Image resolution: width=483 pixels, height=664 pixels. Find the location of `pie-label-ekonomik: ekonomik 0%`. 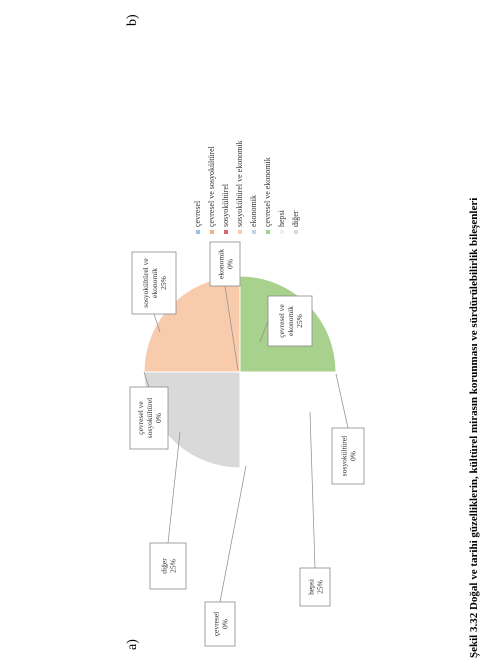

pie-label-ekonomik: ekonomik 0% is located at coordinates (225, 264).